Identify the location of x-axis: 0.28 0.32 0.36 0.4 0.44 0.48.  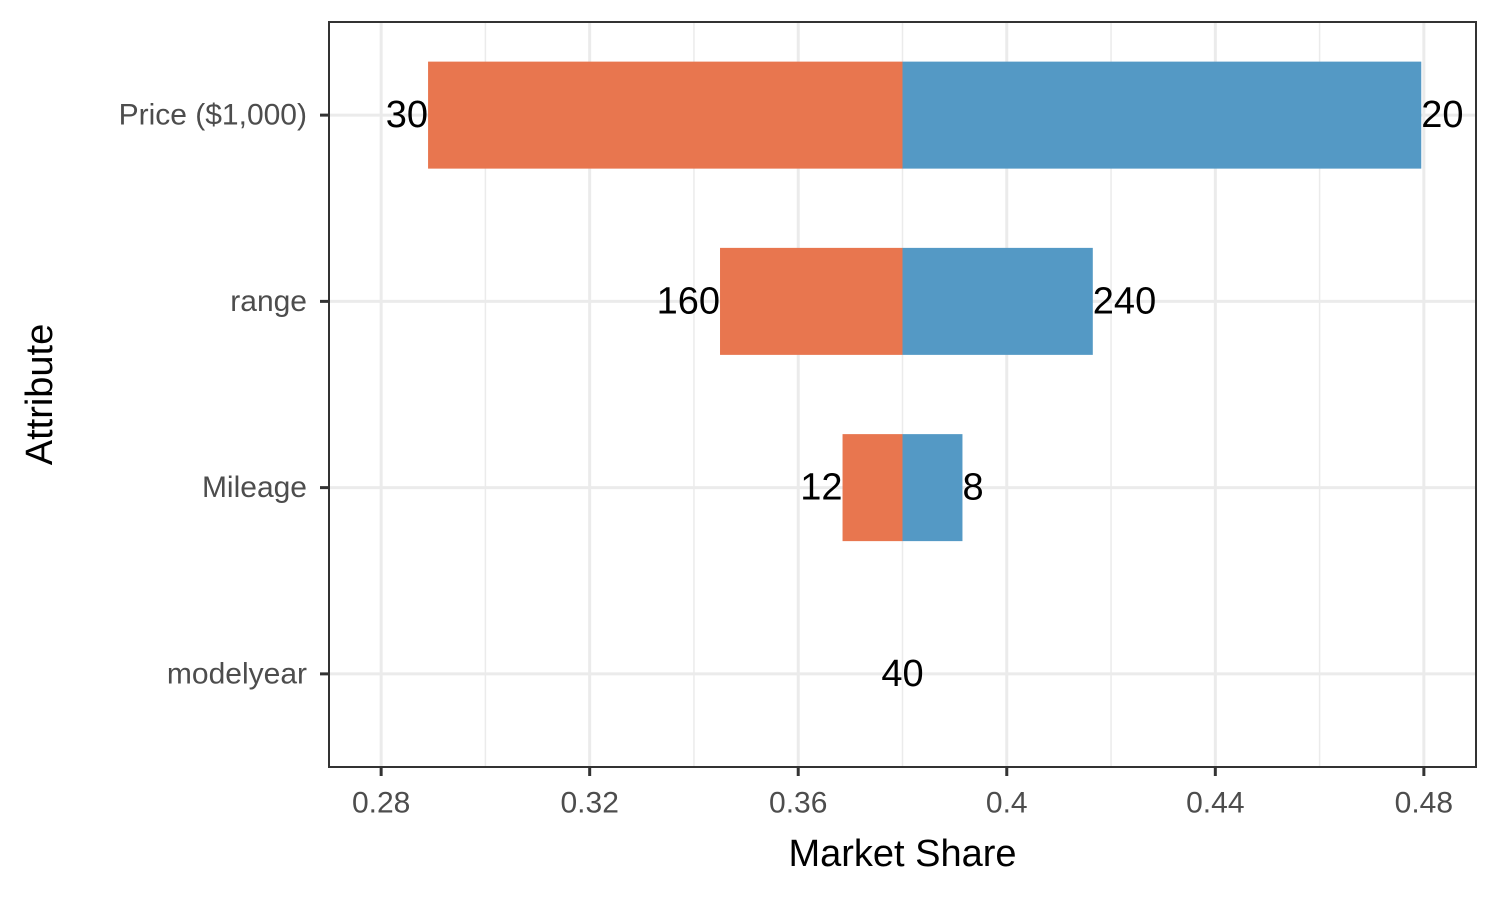
(902, 793).